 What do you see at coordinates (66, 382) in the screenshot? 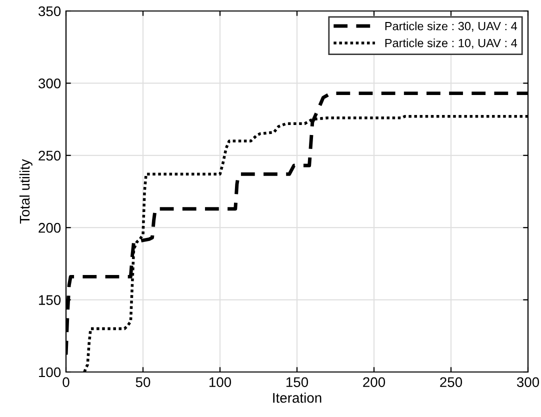
I see `x-tick-label: 0` at bounding box center [66, 382].